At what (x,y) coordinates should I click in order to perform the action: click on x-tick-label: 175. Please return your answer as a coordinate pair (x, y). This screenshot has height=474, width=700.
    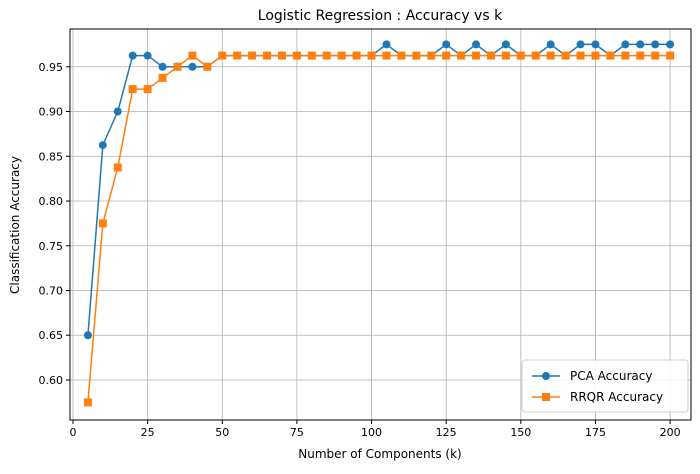
    Looking at the image, I should click on (595, 432).